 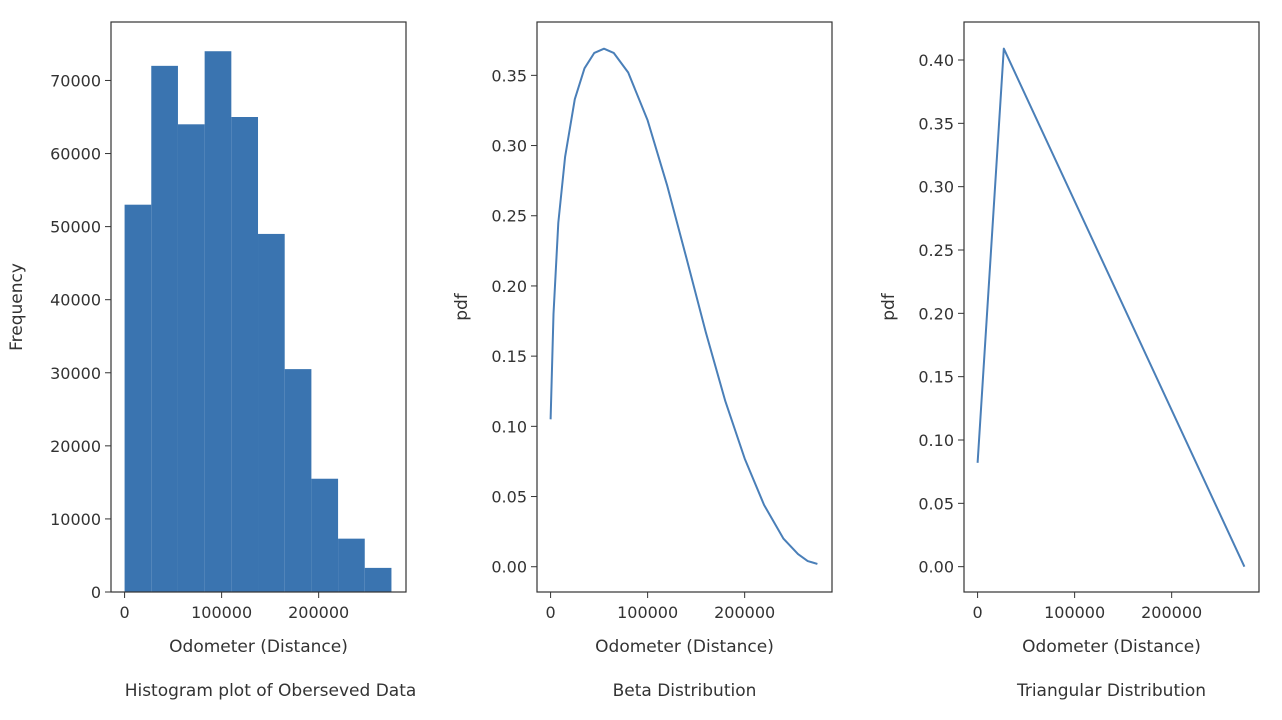 What do you see at coordinates (75, 373) in the screenshot?
I see `y-tick-label: 30000` at bounding box center [75, 373].